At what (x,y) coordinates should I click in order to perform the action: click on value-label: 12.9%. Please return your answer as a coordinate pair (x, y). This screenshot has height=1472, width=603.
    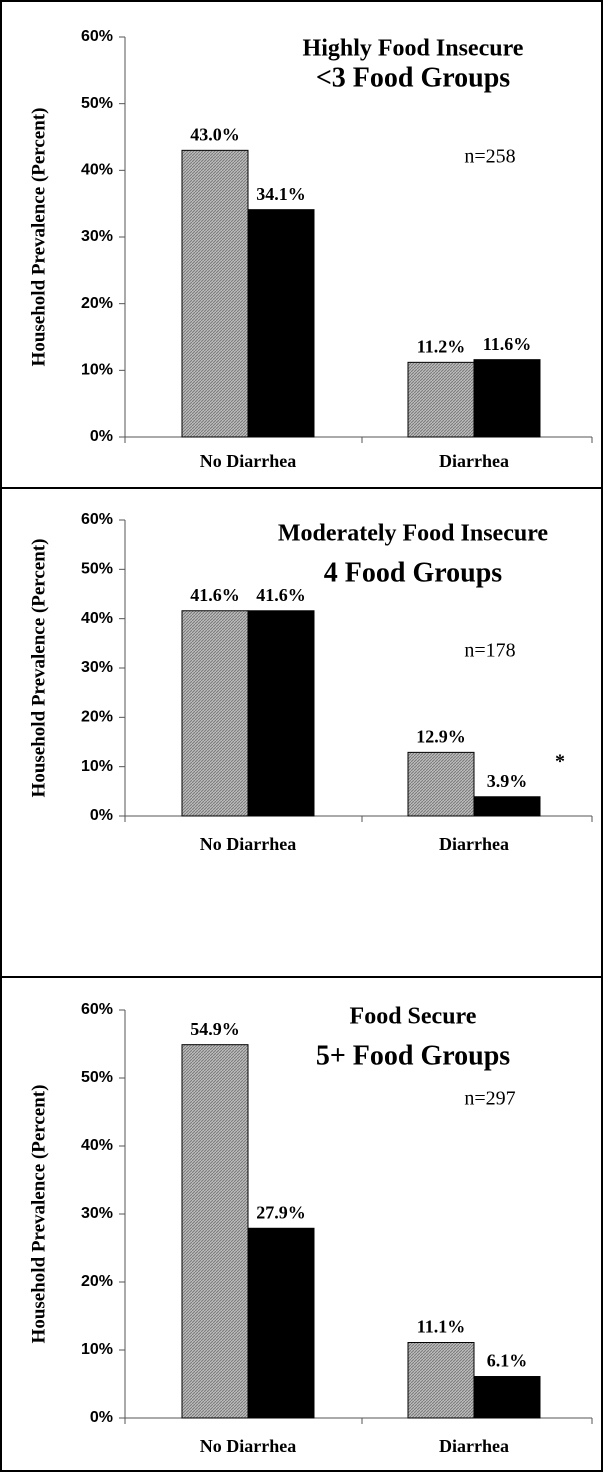
    Looking at the image, I should click on (441, 736).